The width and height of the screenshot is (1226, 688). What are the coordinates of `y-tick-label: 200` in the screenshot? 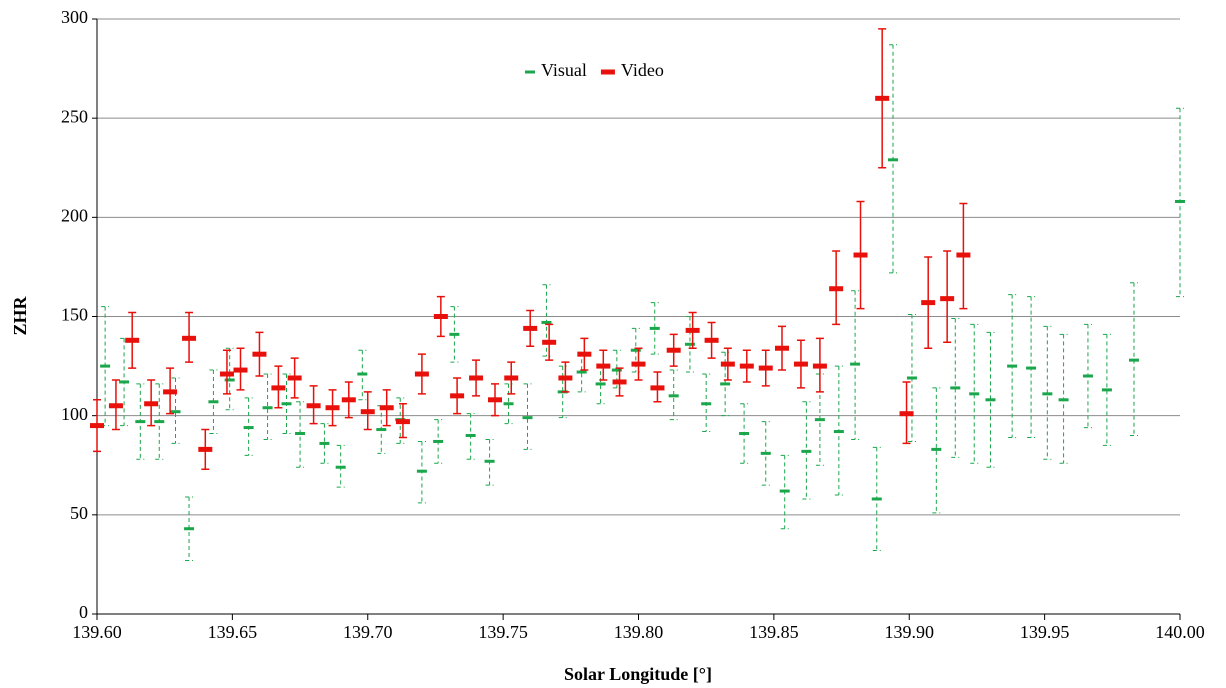 It's located at (74, 215).